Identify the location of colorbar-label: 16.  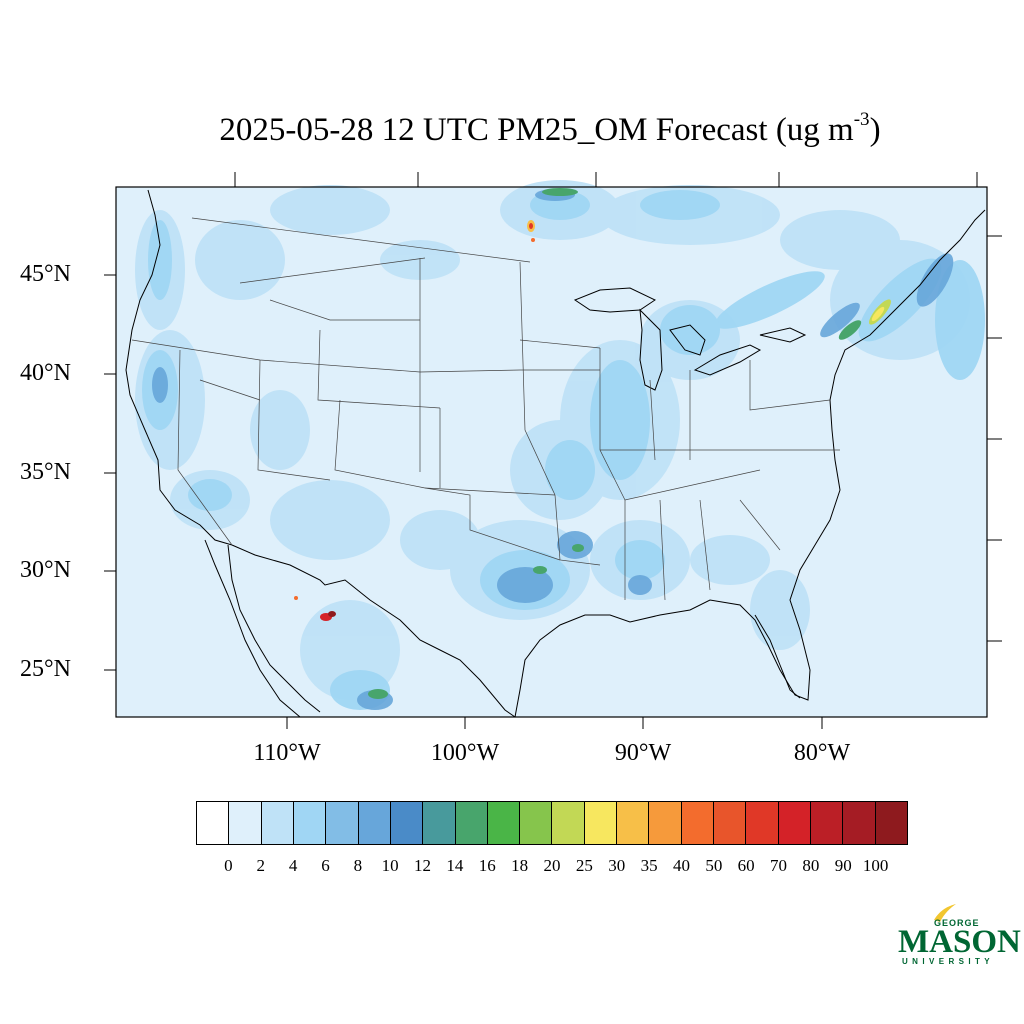
(487, 865).